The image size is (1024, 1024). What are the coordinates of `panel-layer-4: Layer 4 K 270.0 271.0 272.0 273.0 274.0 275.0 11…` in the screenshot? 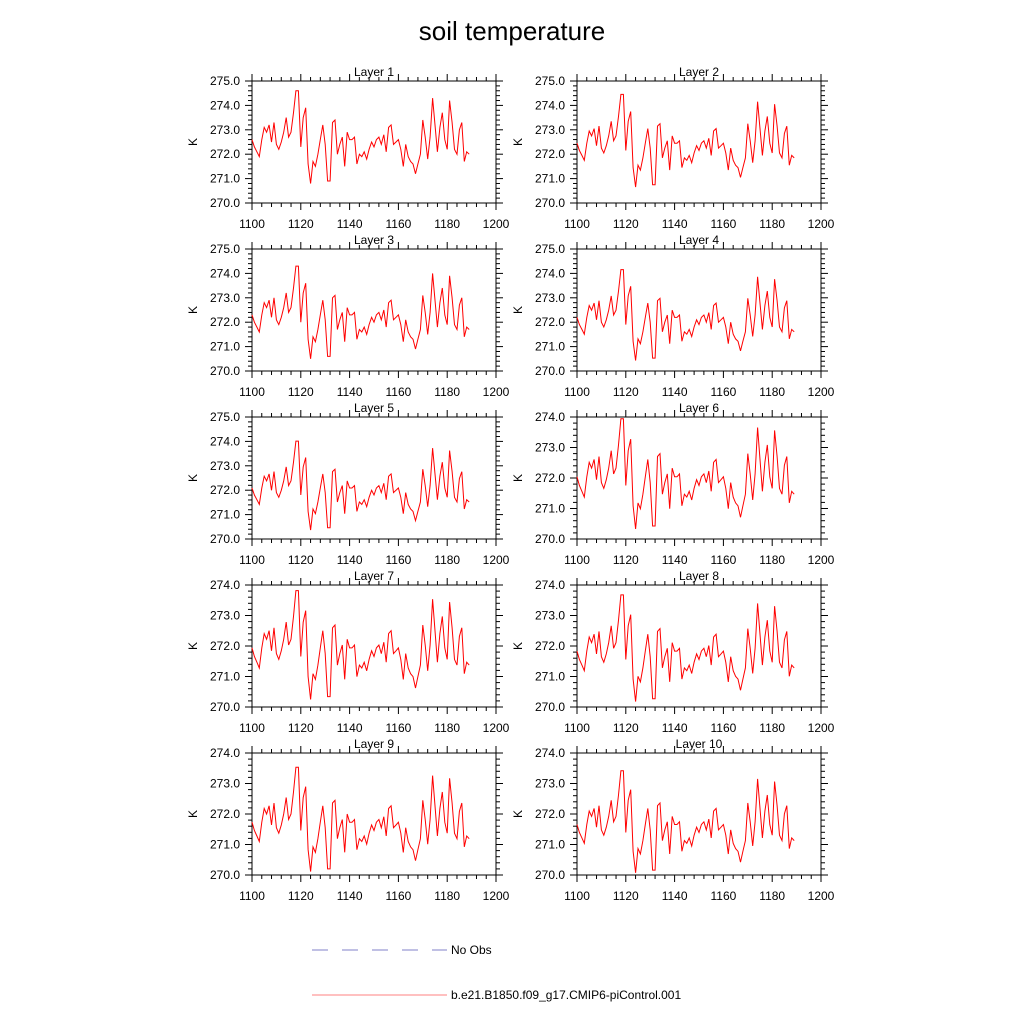 It's located at (673, 316).